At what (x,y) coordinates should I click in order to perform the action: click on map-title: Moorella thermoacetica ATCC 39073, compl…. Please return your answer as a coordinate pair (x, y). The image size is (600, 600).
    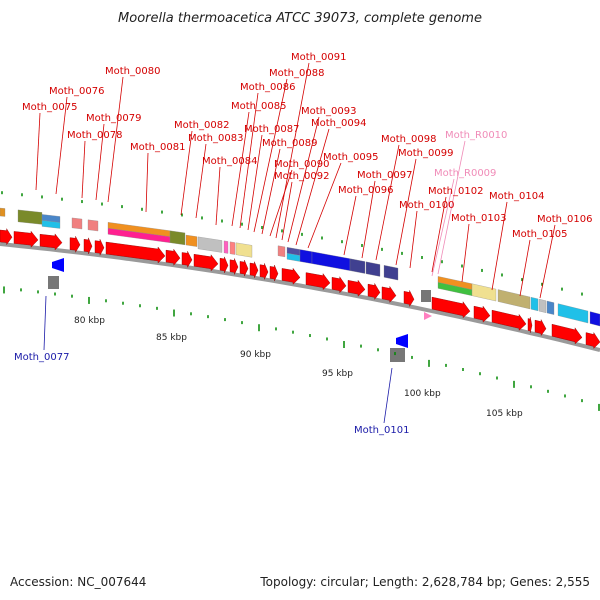
    Looking at the image, I should click on (300, 18).